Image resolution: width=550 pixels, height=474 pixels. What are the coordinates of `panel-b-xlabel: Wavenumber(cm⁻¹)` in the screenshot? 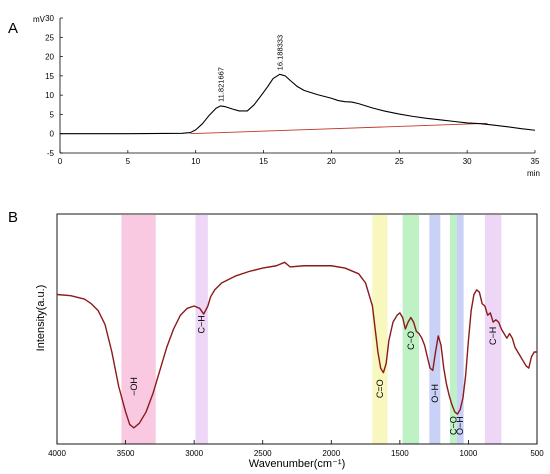 It's located at (297, 464).